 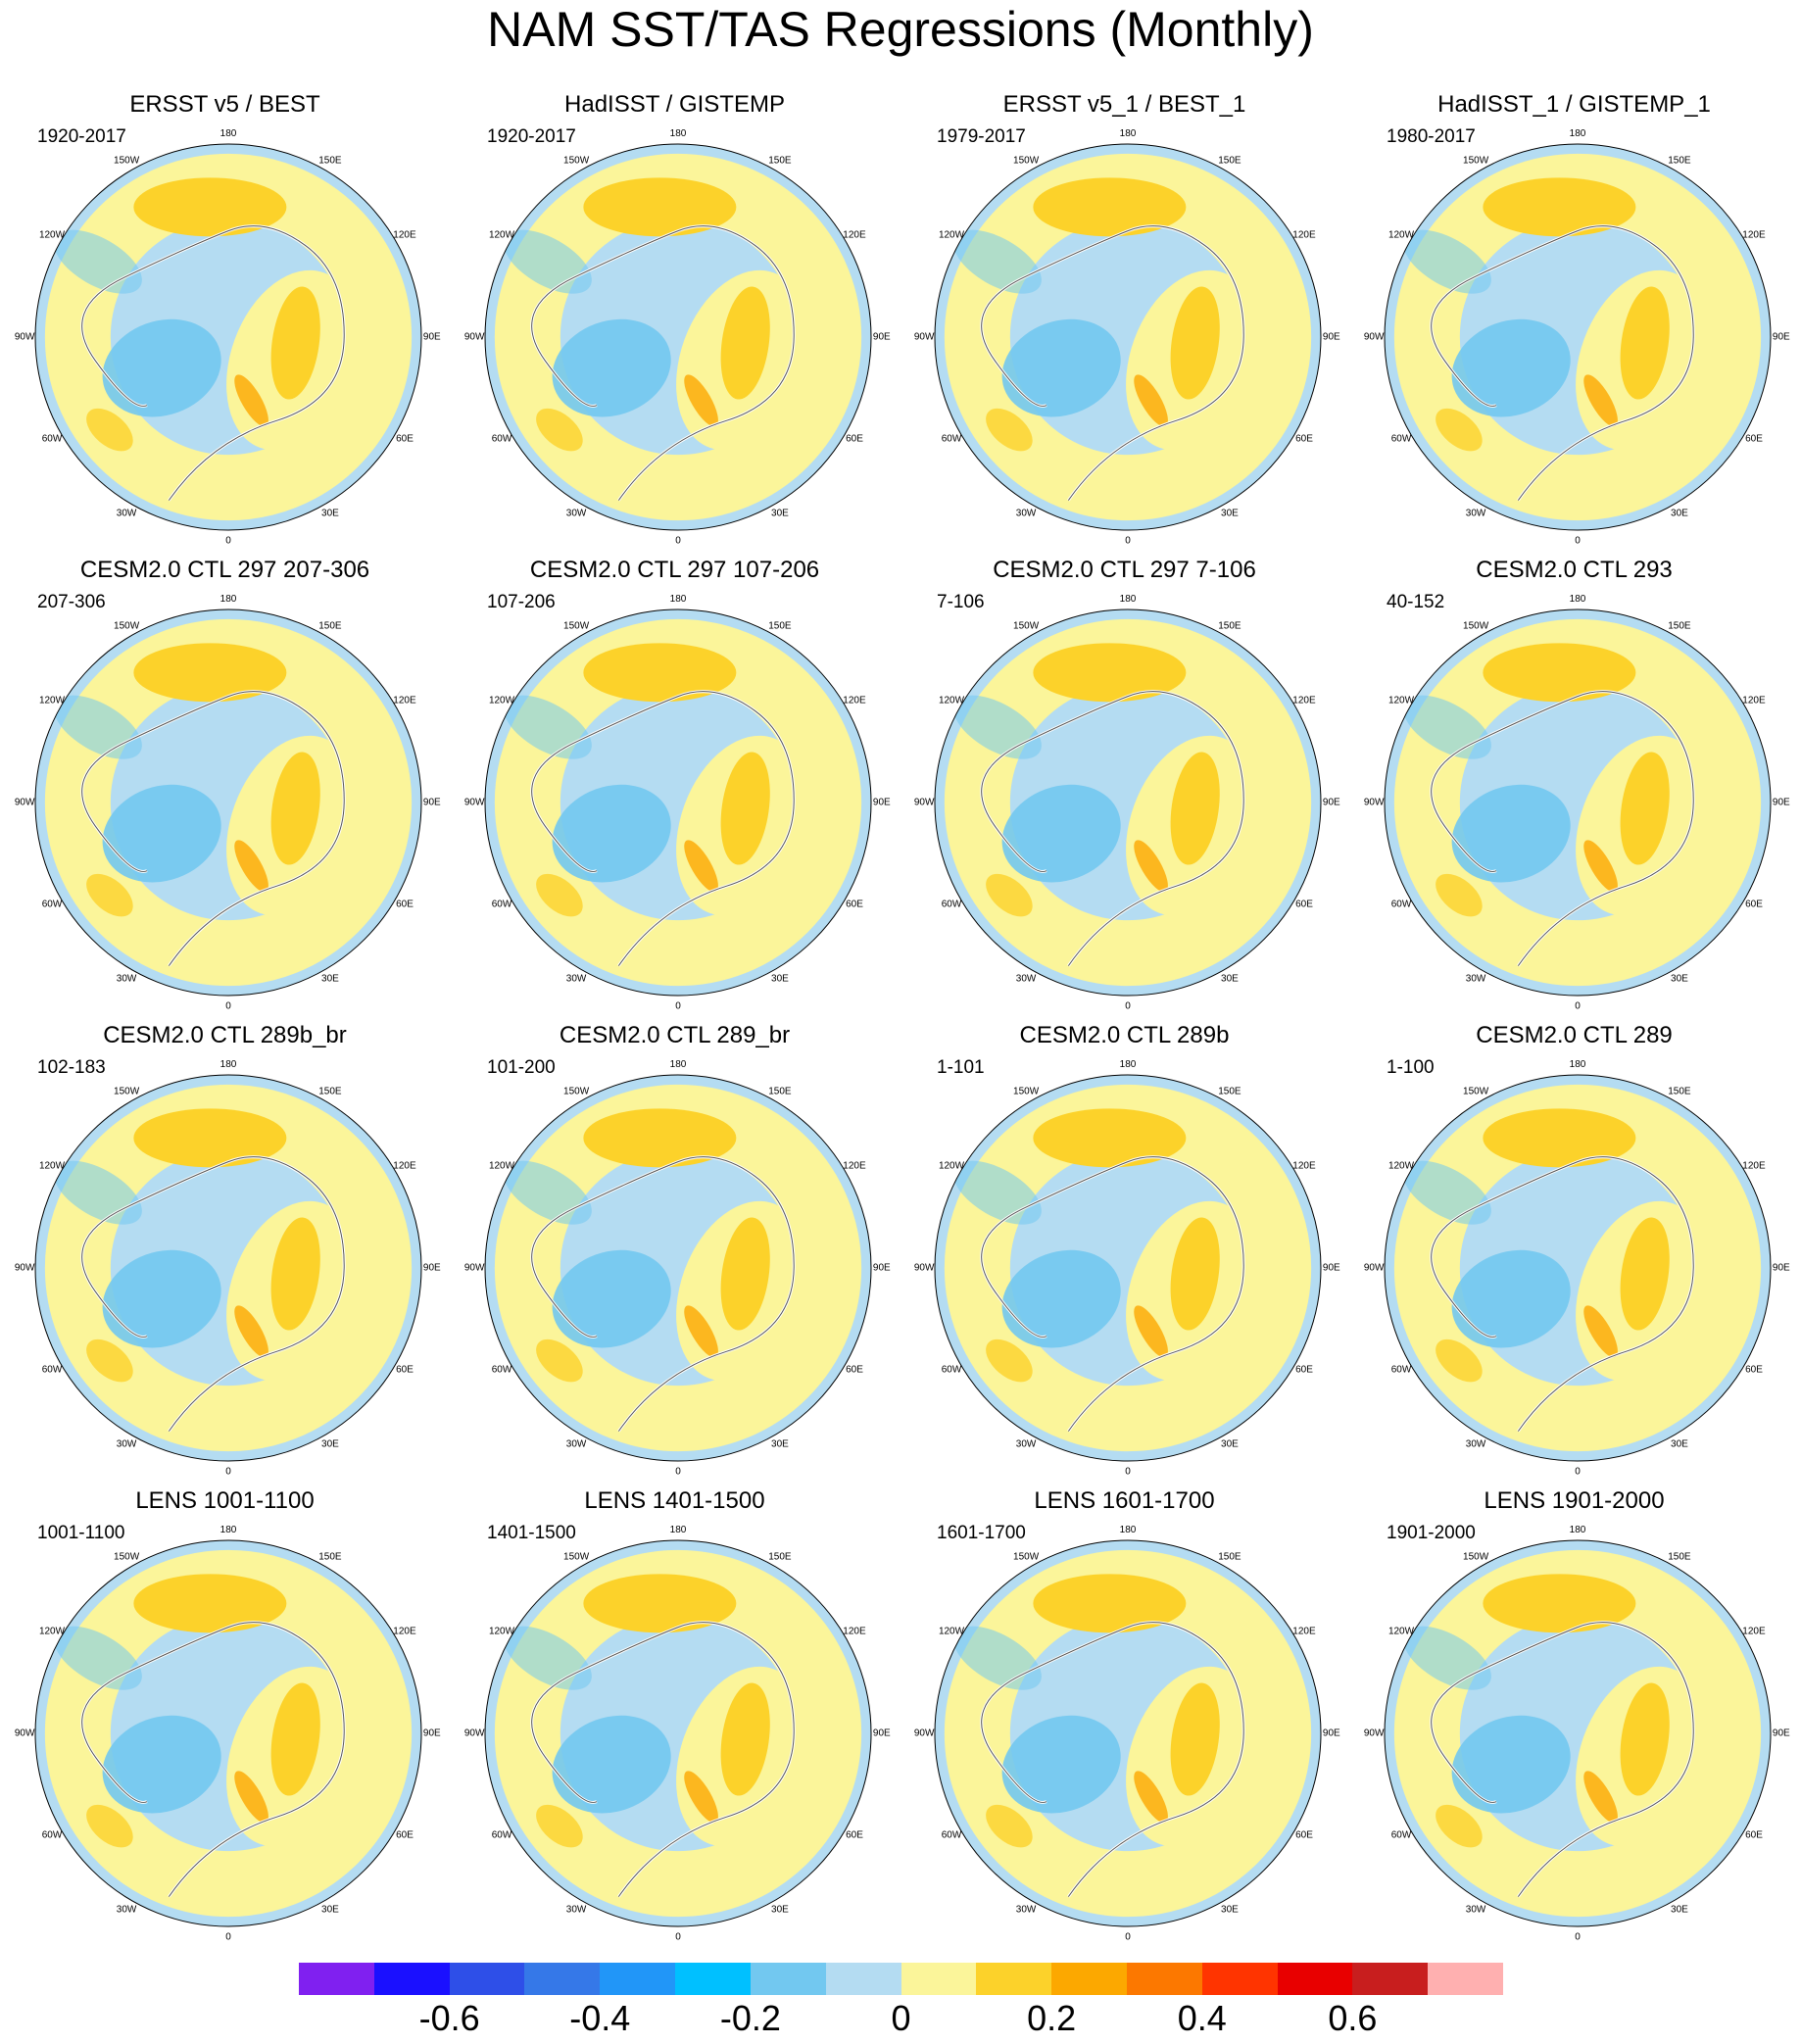 I want to click on panel-title: HadISST_1 / GISTEMP_1, so click(x=1574, y=104).